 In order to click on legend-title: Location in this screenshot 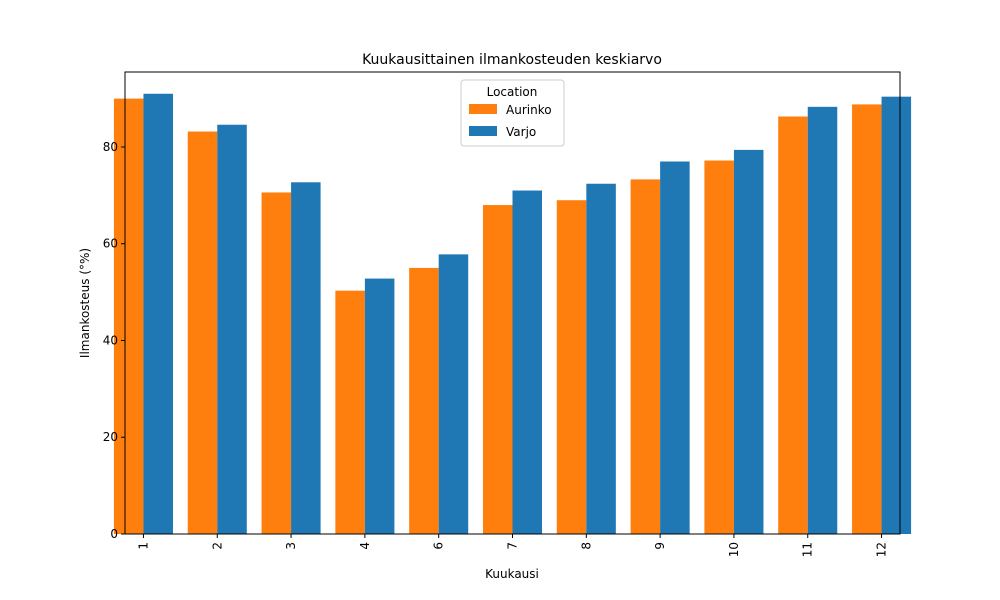, I will do `click(512, 92)`.